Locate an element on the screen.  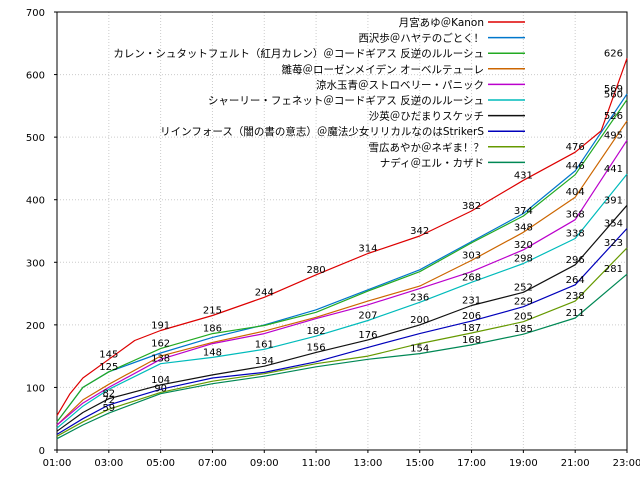
legend-label-7: 沙英＠ひだまりスケッチ is located at coordinates (426, 116).